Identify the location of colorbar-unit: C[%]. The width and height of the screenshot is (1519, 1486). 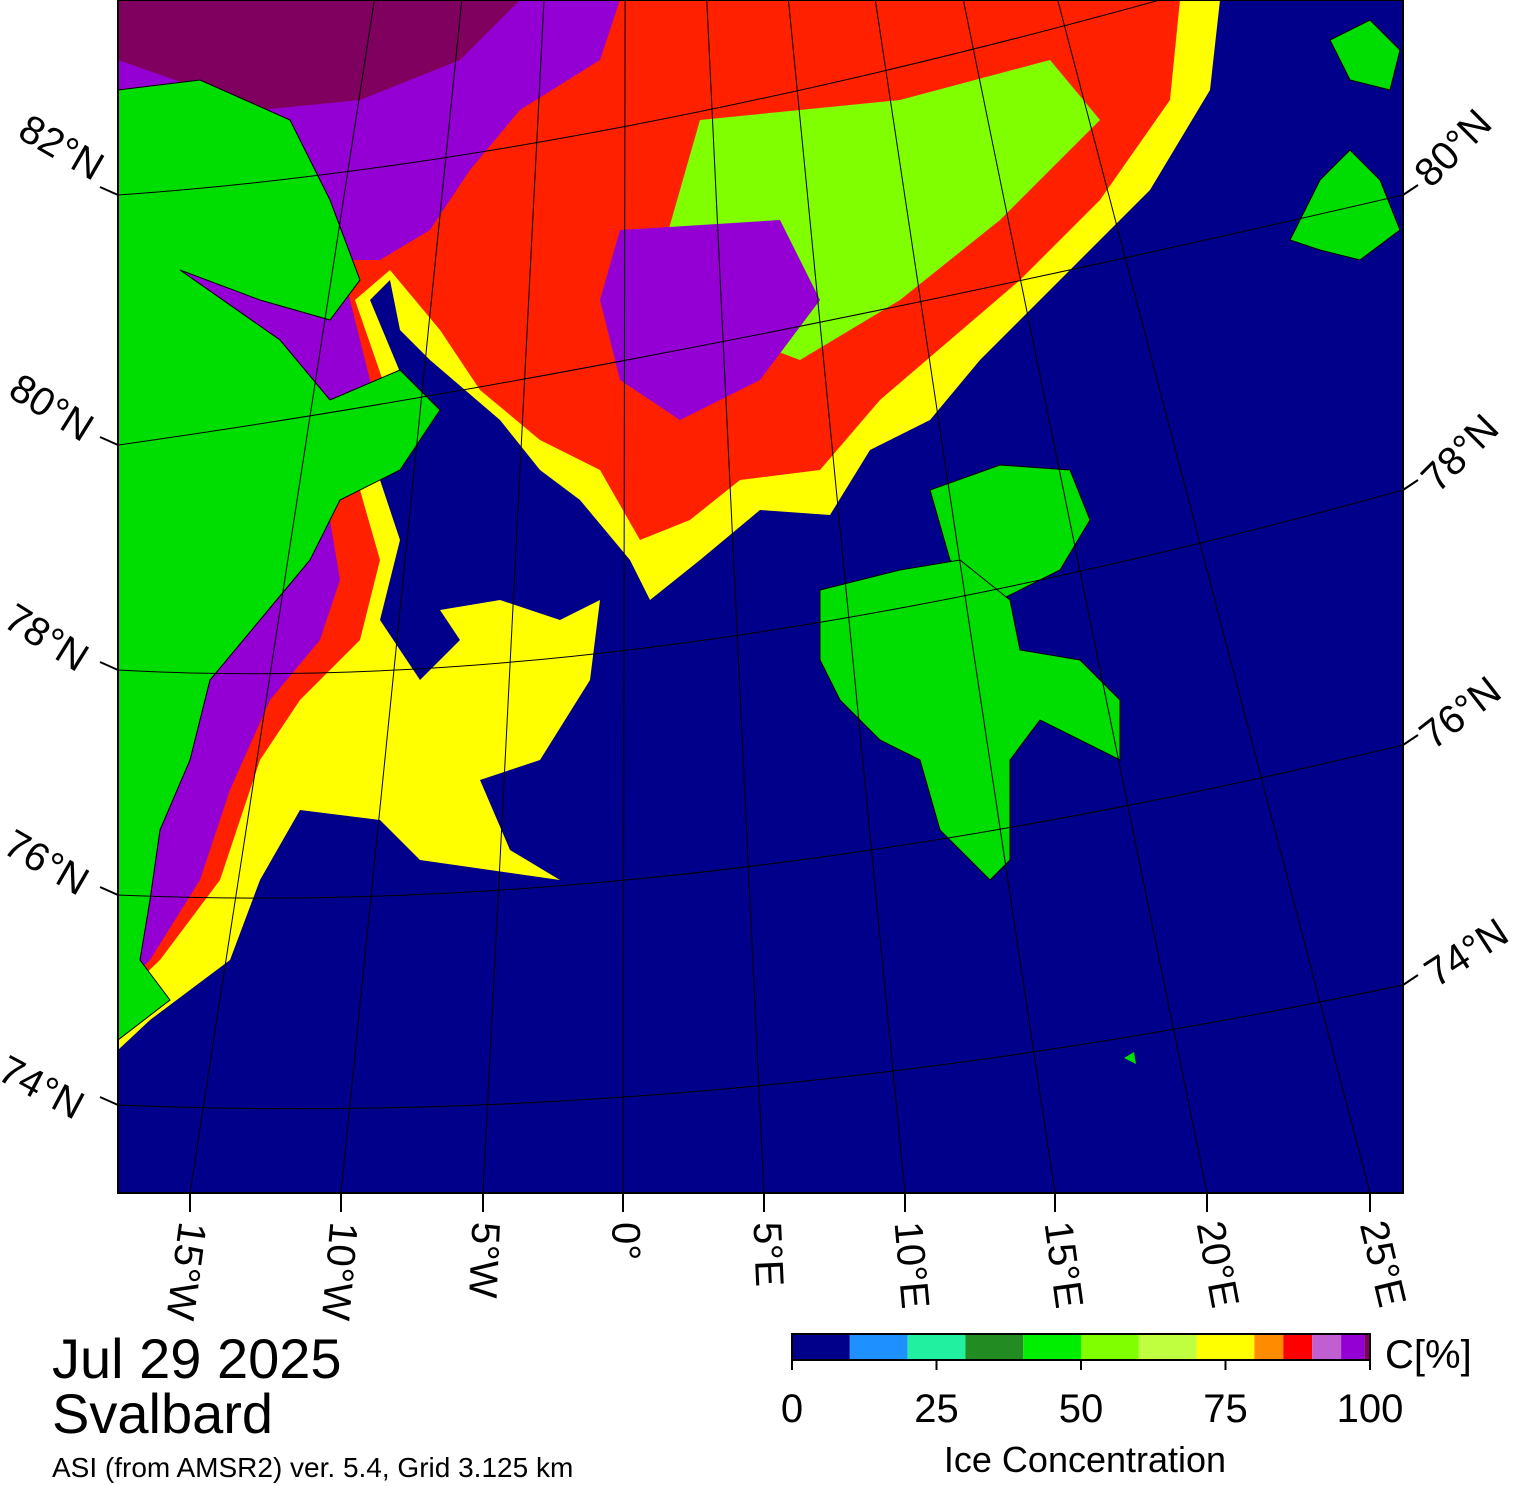
(1428, 1355).